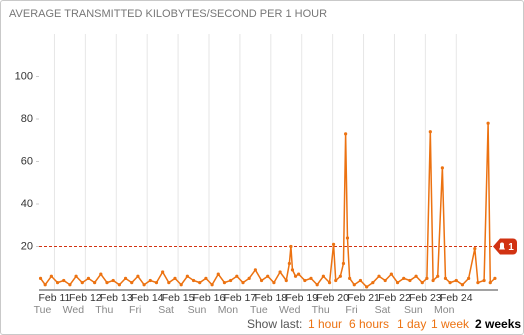  What do you see at coordinates (178, 298) in the screenshot?
I see `x-tick-label: Feb 15` at bounding box center [178, 298].